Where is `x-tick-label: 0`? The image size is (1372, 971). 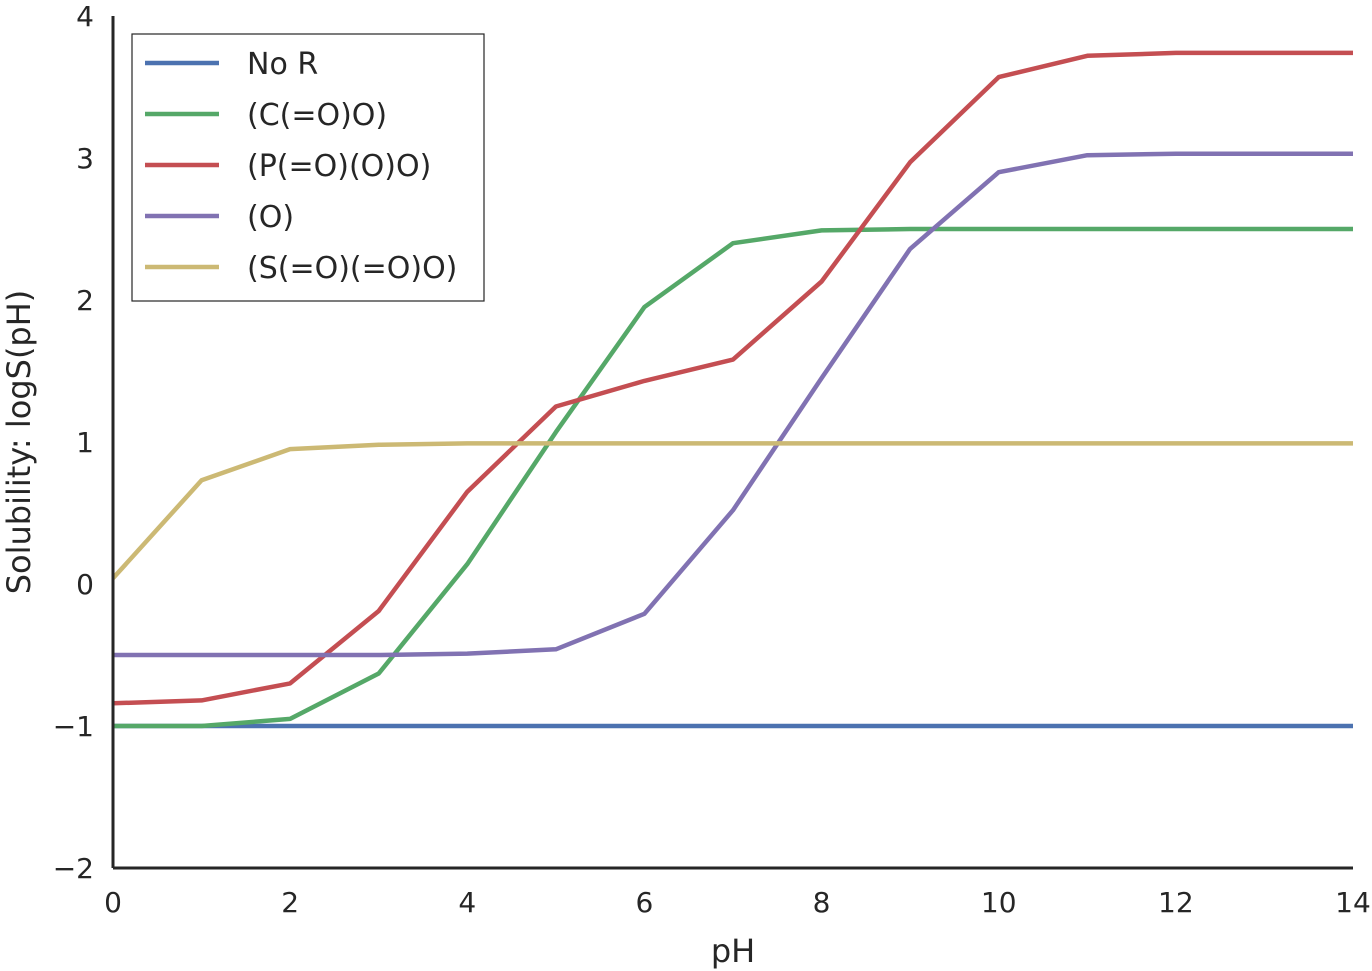
x-tick-label: 0 is located at coordinates (113, 902).